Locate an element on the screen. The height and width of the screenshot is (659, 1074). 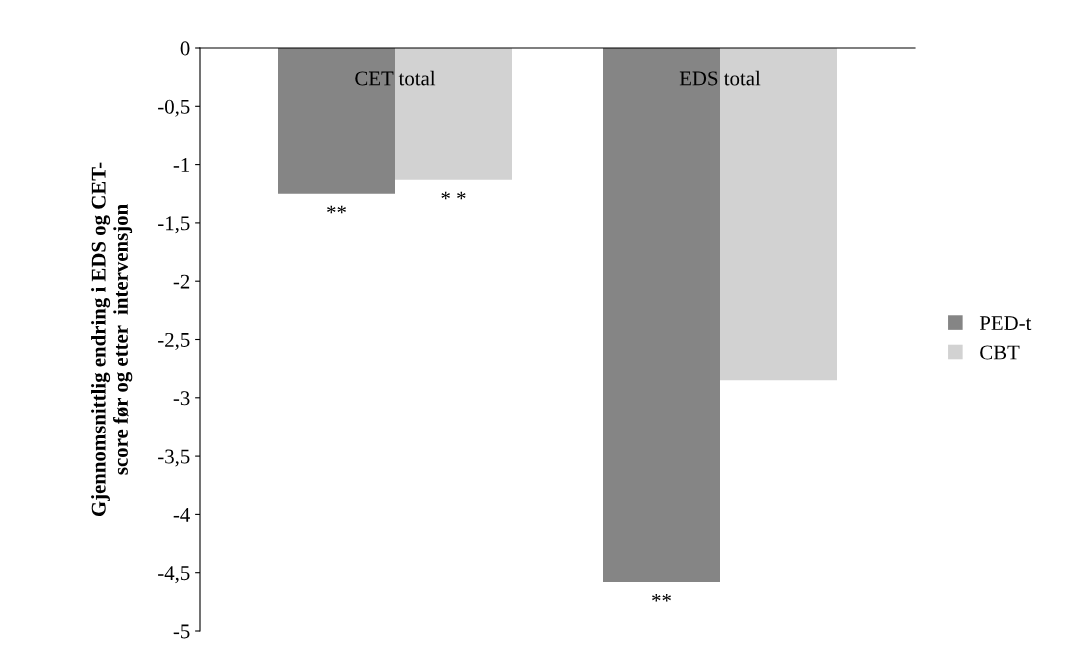
y-tick-label: -2,5 is located at coordinates (174, 341).